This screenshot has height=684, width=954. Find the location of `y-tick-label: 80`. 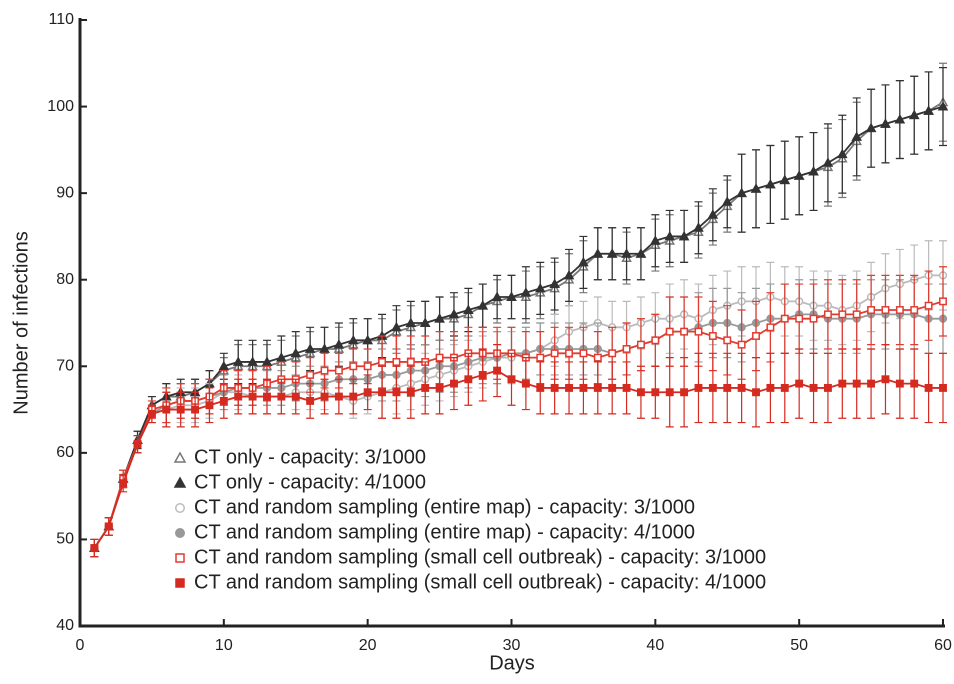

y-tick-label: 80 is located at coordinates (65, 279).